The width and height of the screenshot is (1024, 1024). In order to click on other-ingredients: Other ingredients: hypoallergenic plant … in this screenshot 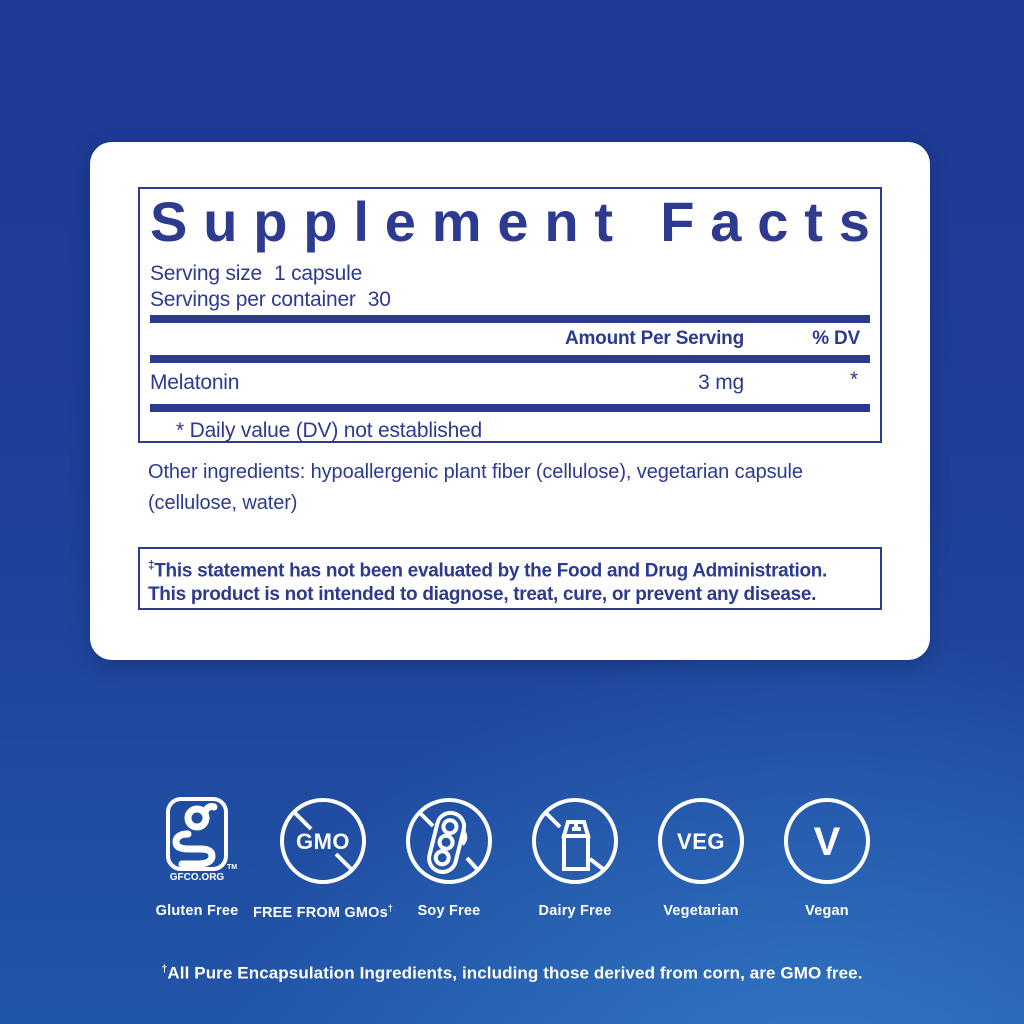, I will do `click(510, 488)`.